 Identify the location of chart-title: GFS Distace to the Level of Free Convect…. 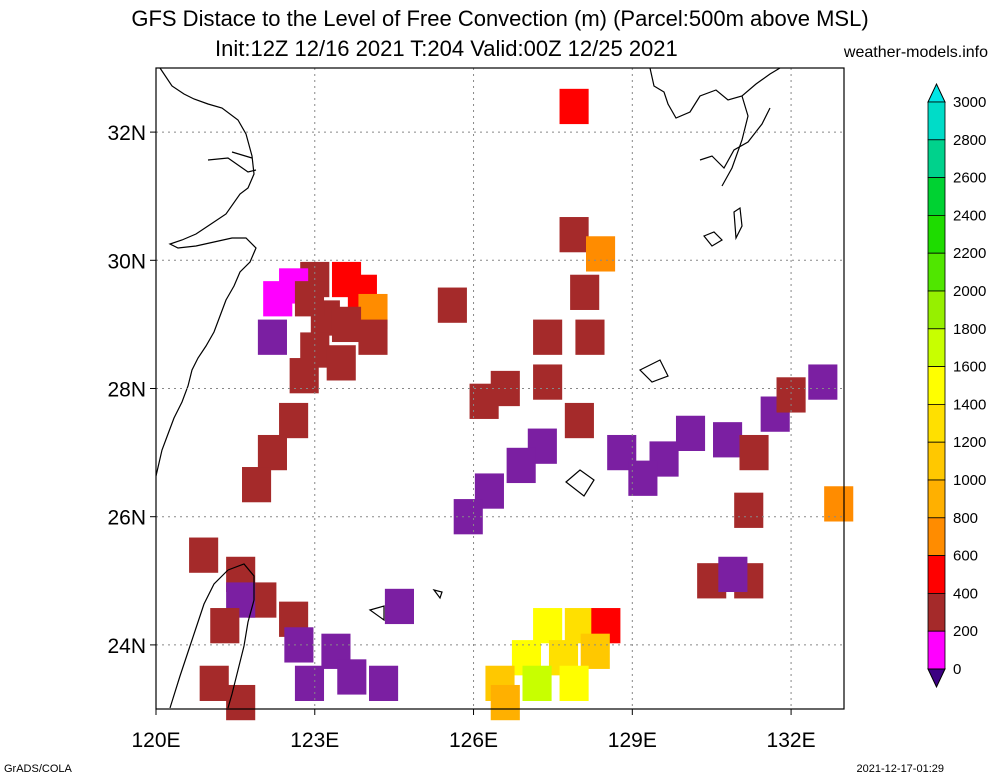
(500, 18).